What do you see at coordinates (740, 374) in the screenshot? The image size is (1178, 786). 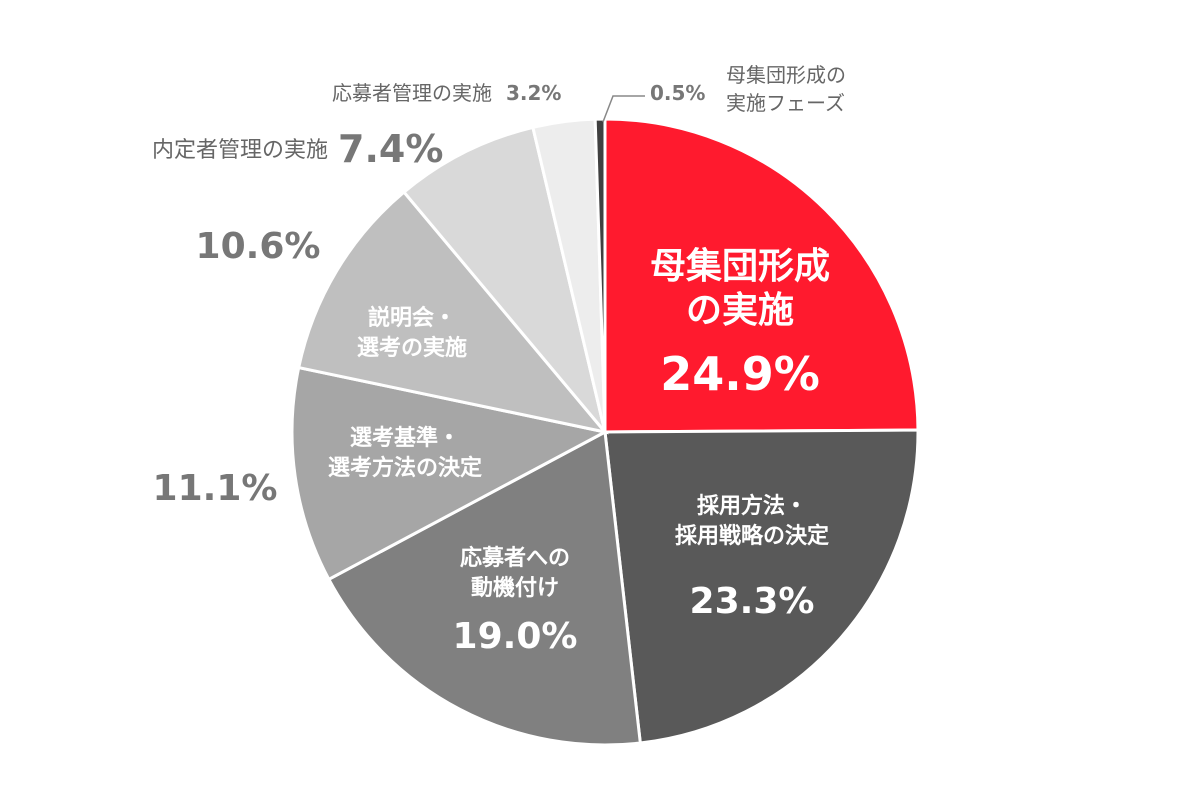 I see `slice-value-1: 24.9%` at bounding box center [740, 374].